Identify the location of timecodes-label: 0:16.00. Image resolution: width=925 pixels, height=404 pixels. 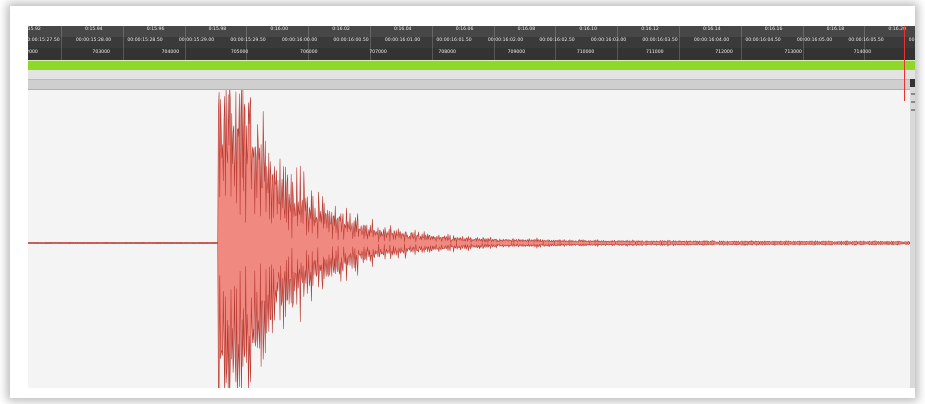
(279, 29).